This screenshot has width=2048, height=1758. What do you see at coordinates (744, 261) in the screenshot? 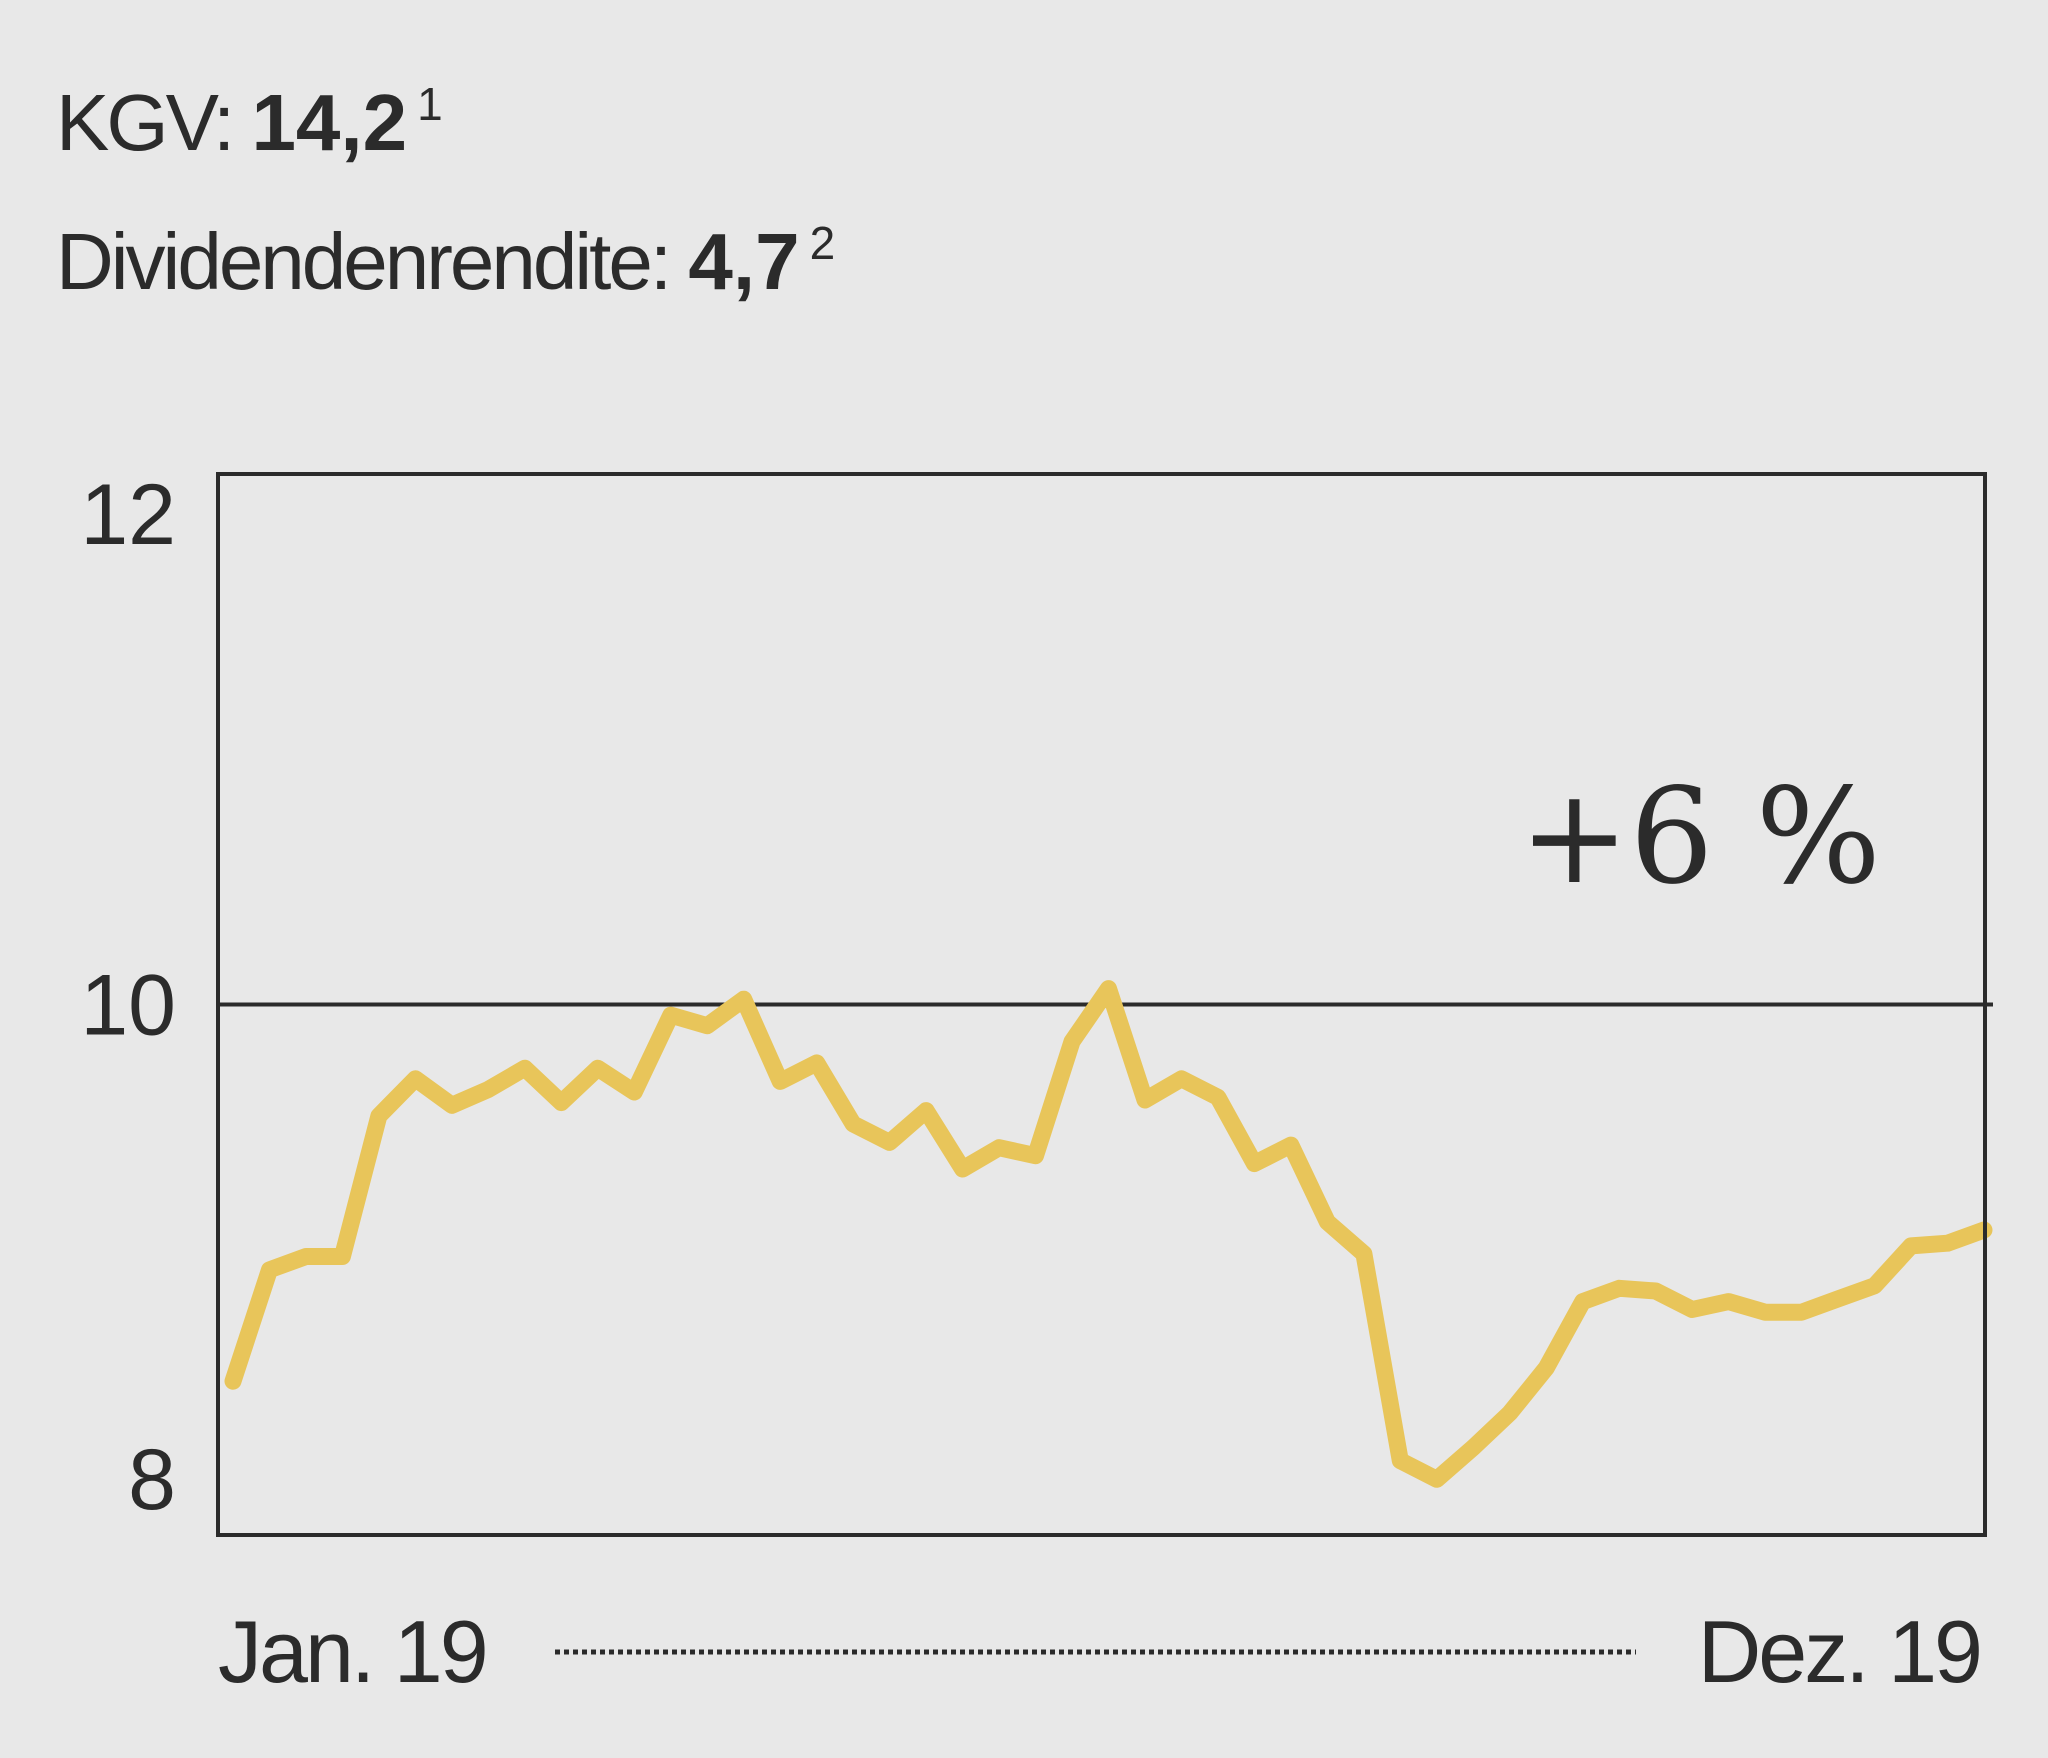
I see `dividend-yield-value: 4,7` at bounding box center [744, 261].